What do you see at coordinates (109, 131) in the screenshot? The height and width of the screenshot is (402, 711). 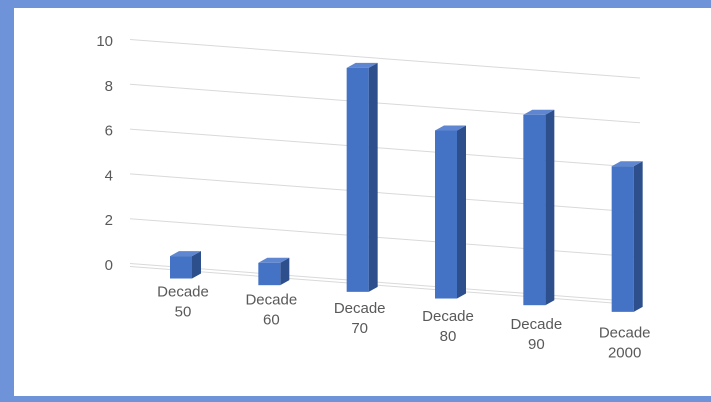 I see `y-tick-label: 6` at bounding box center [109, 131].